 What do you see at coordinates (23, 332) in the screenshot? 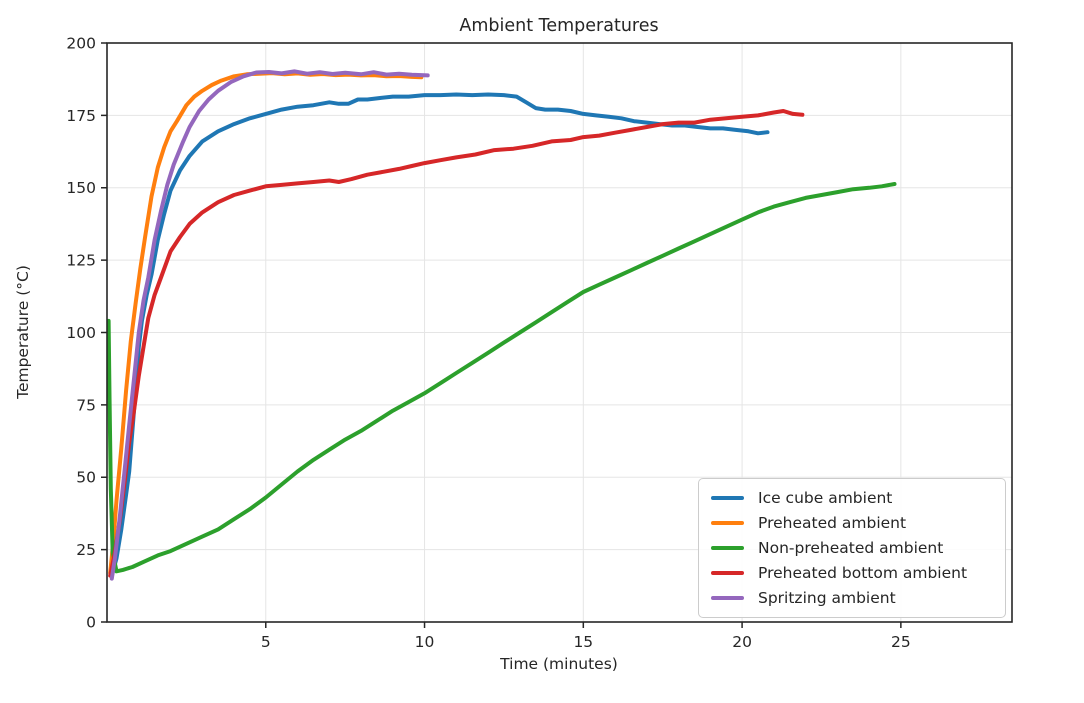
I see `y-axis-label: Temperature (°C)` at bounding box center [23, 332].